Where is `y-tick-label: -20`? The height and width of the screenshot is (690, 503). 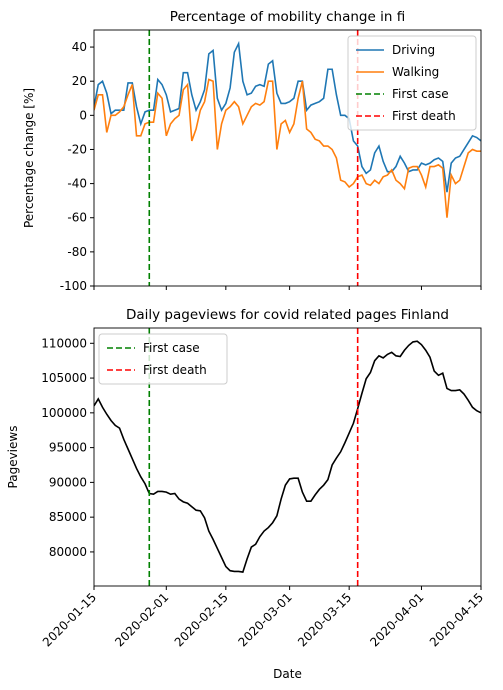
y-tick-label: -20 is located at coordinates (77, 149).